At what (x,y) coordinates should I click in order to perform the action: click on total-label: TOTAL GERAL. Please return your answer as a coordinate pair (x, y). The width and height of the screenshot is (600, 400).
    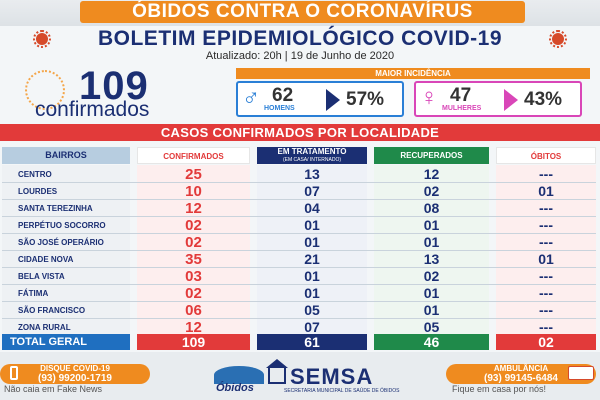
    Looking at the image, I should click on (66, 342).